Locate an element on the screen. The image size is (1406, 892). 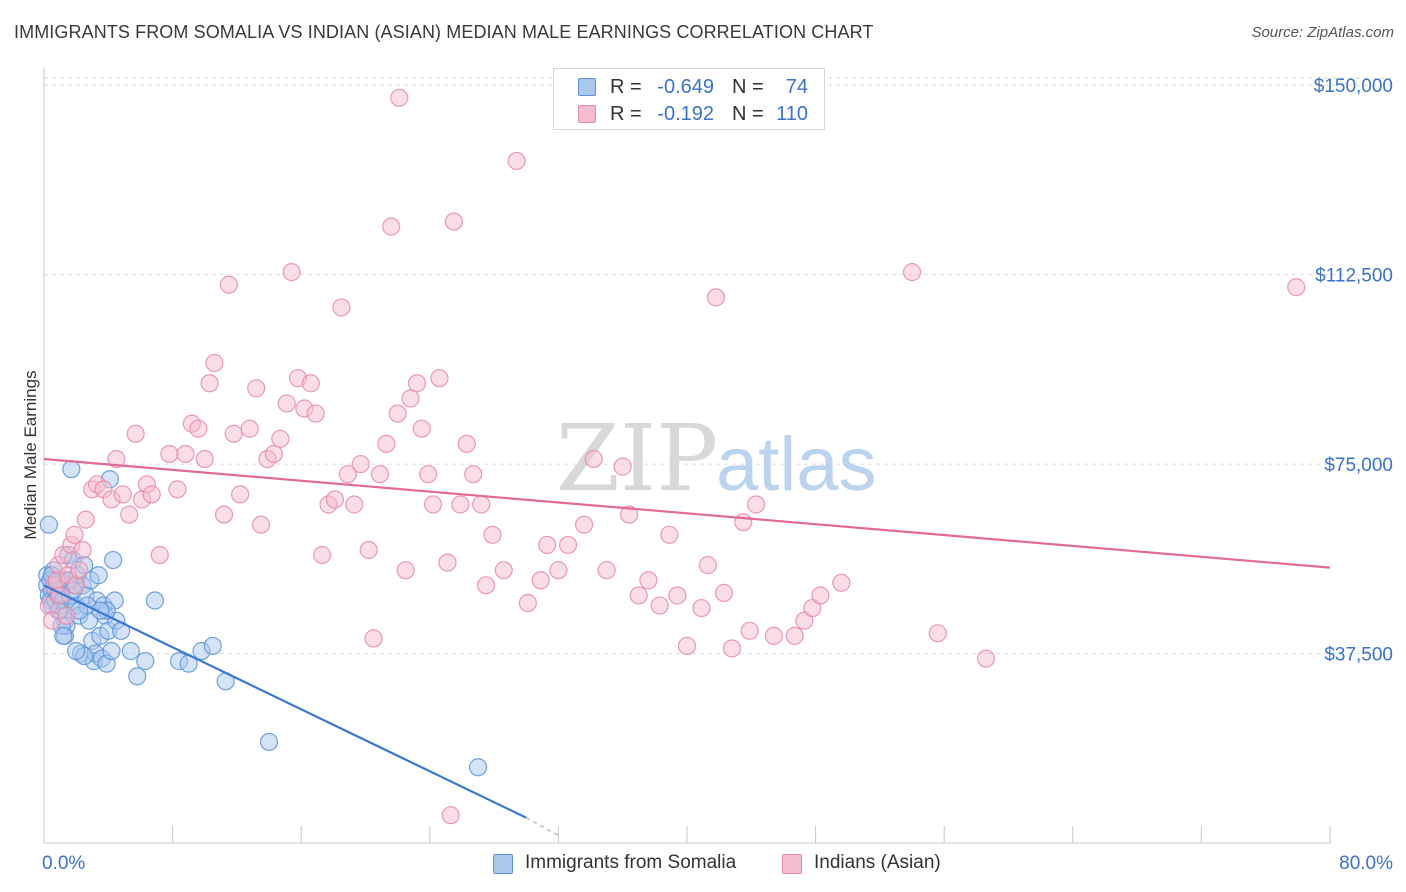
y-tick-label: $112,500 is located at coordinates (1354, 276).